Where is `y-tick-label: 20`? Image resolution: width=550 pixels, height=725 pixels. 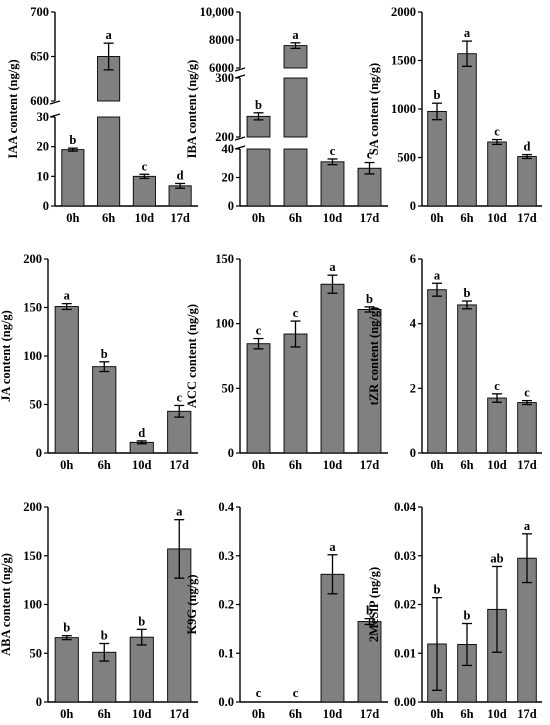 y-tick-label: 20 is located at coordinates (228, 178).